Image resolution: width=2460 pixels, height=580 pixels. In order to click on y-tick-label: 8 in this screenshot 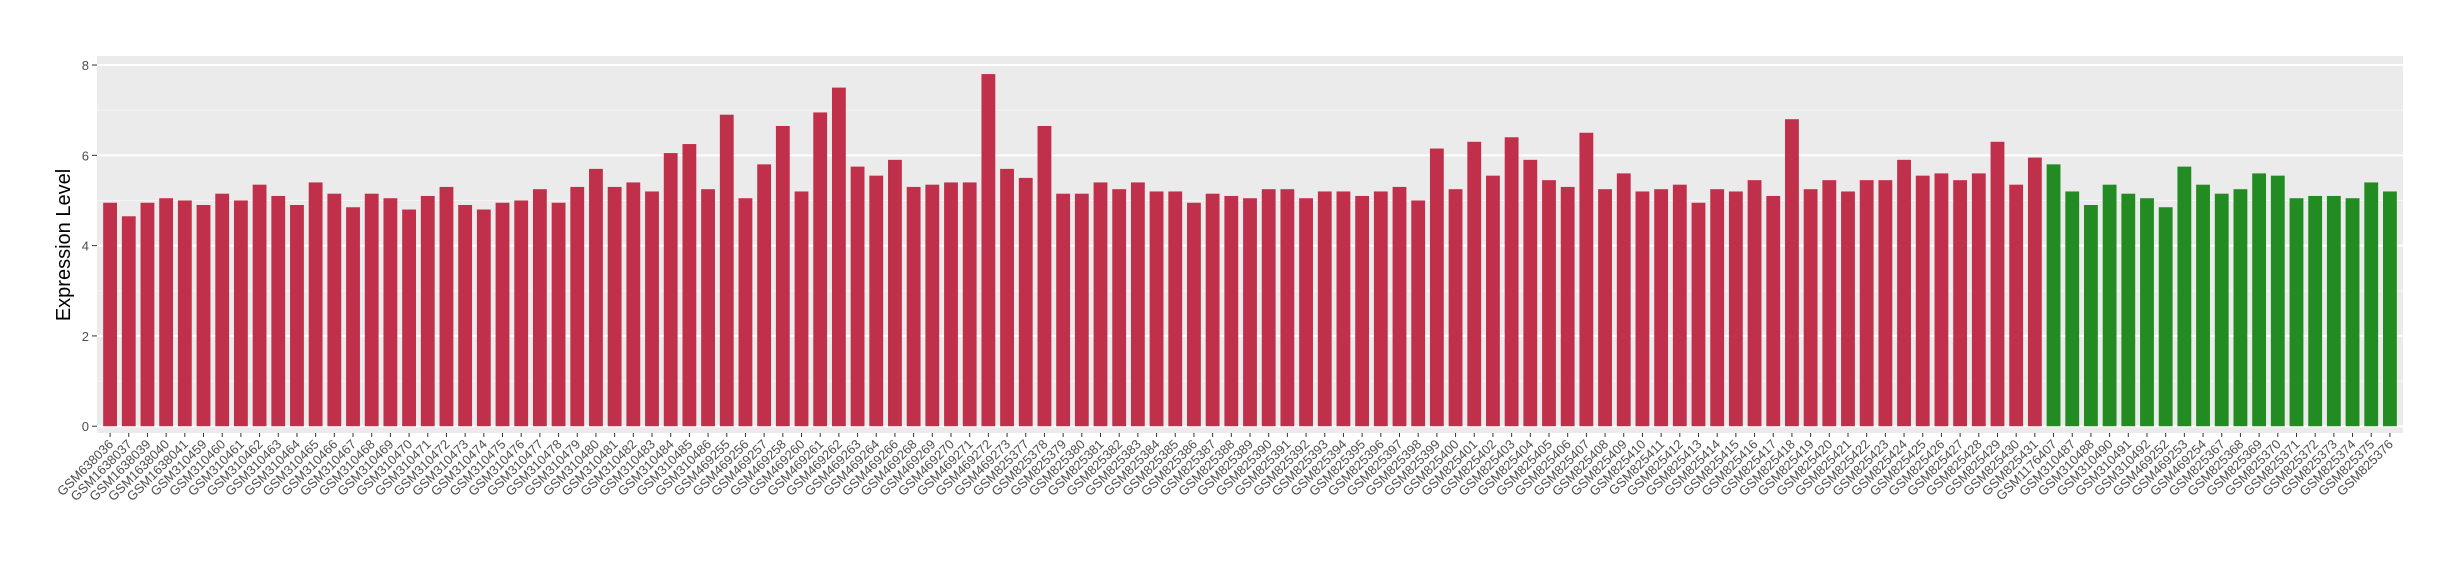, I will do `click(85, 65)`.